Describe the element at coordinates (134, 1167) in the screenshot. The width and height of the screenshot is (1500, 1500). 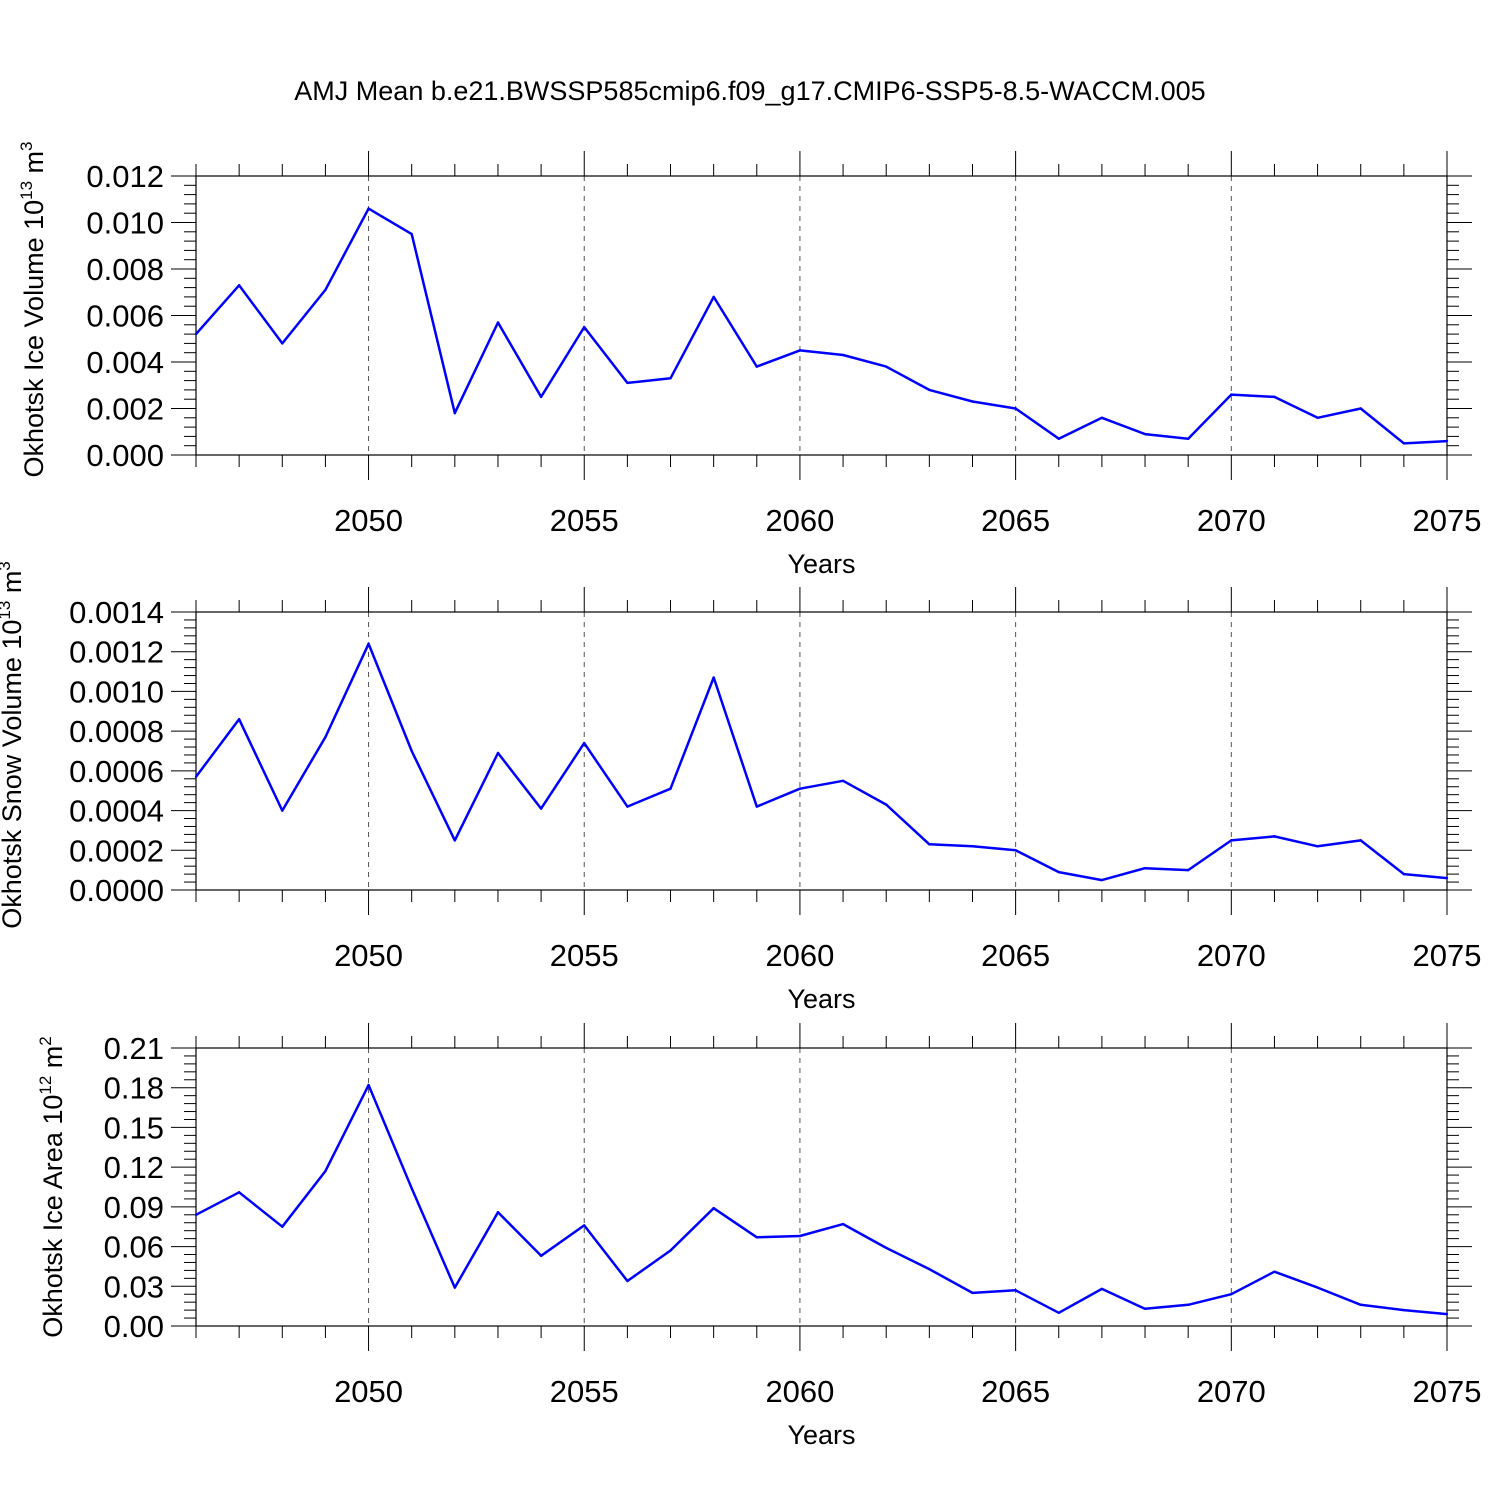
I see `y-tick-label: 0.12` at that location.